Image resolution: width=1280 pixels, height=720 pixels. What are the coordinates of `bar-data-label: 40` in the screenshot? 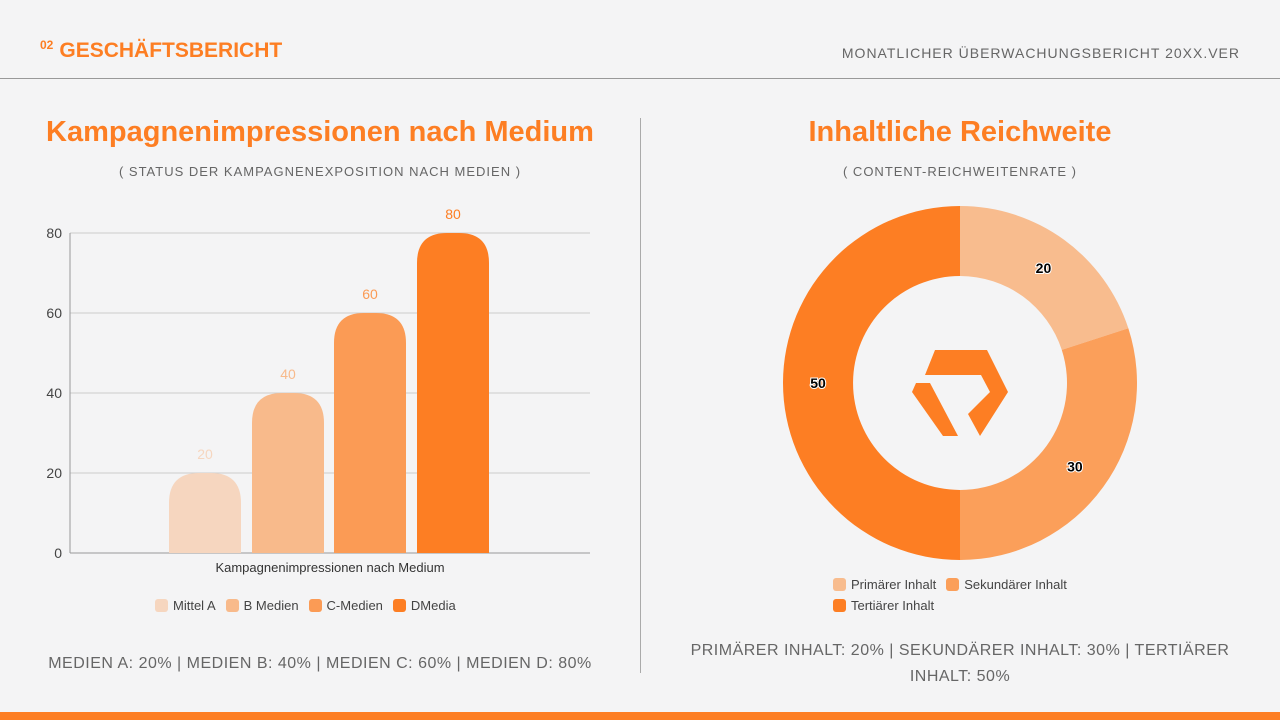 It's located at (288, 374).